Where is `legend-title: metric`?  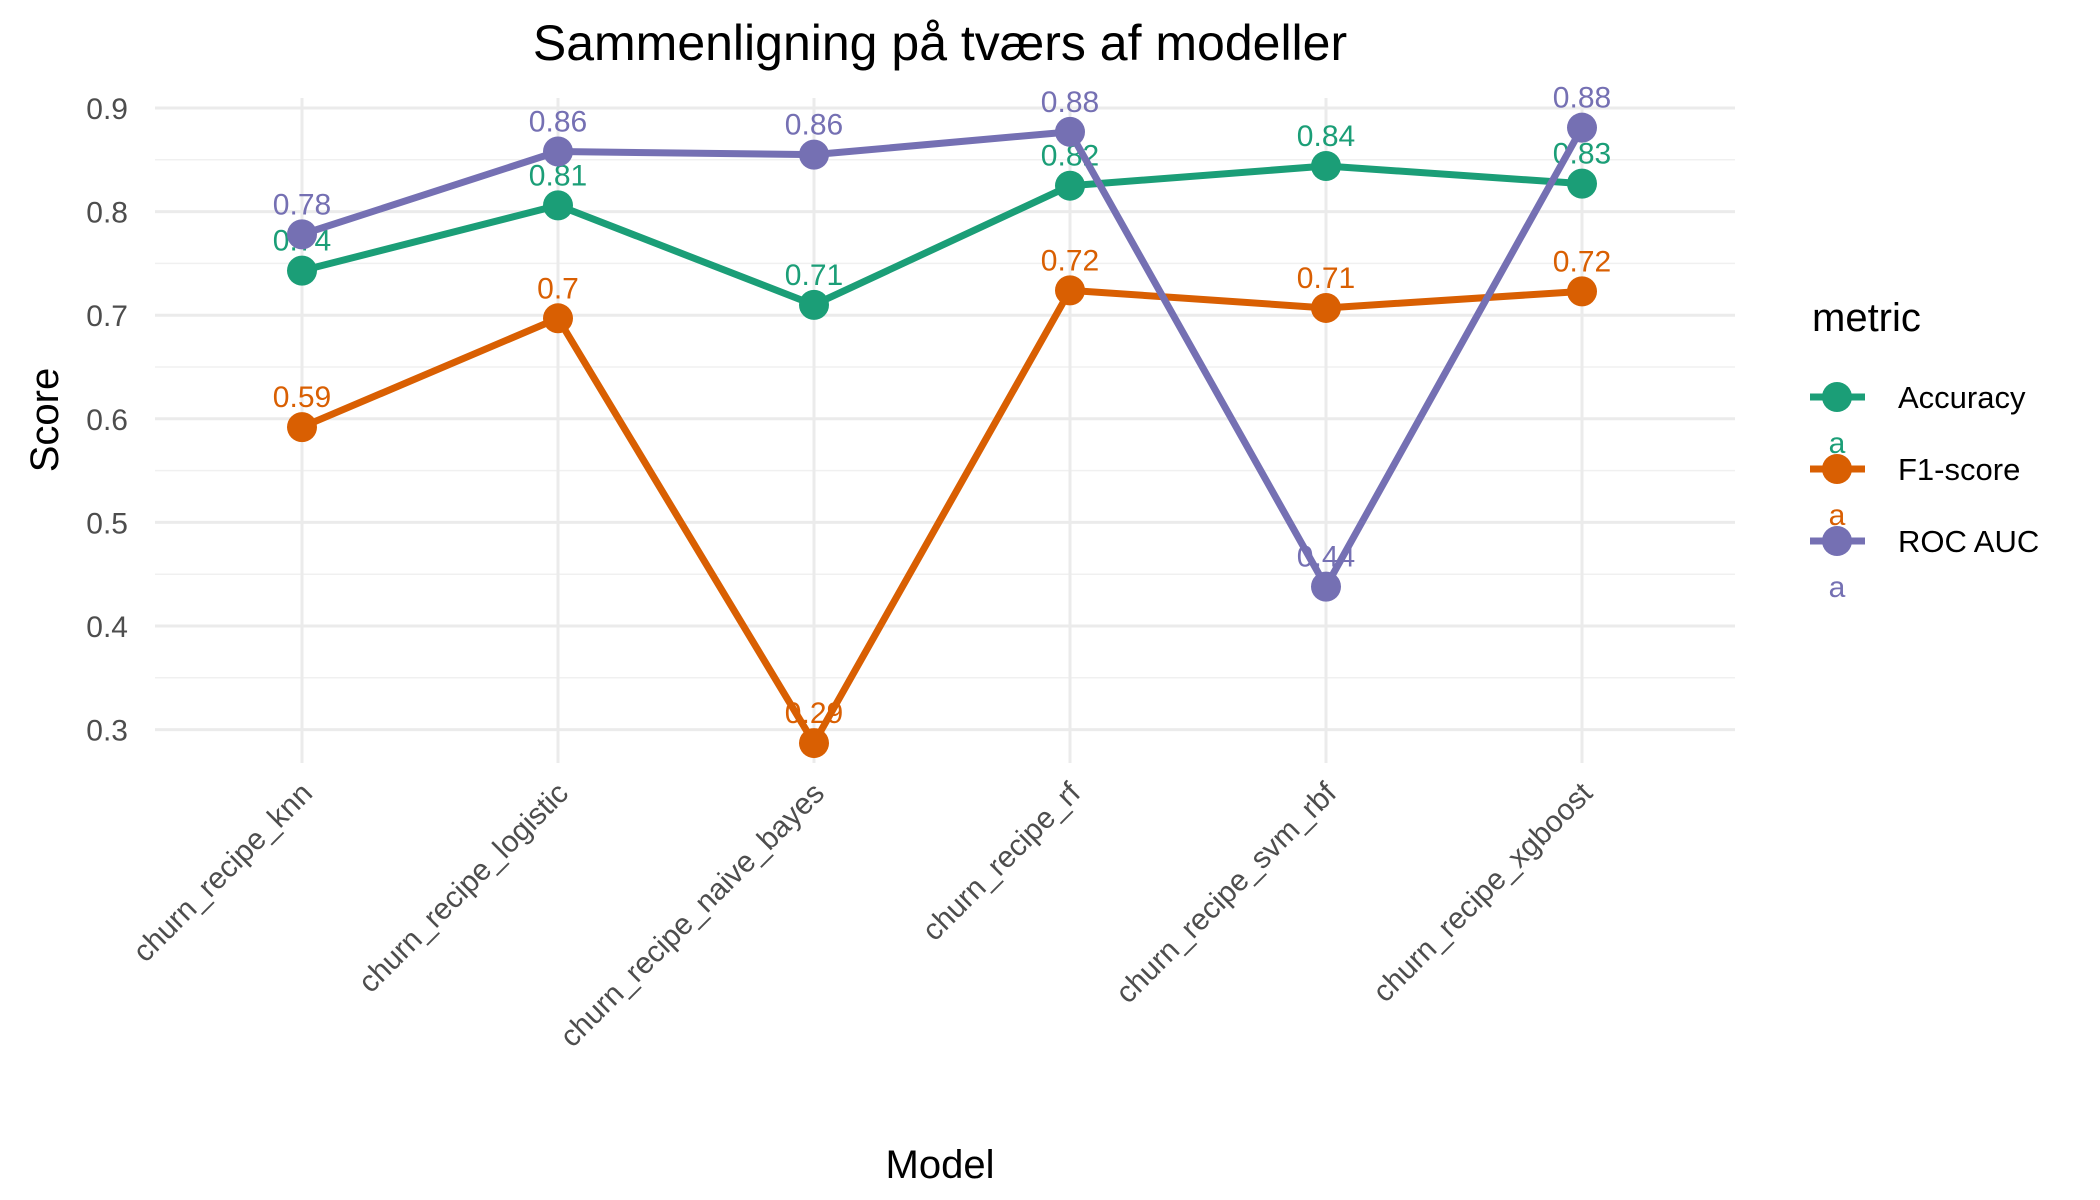
legend-title: metric is located at coordinates (1866, 318).